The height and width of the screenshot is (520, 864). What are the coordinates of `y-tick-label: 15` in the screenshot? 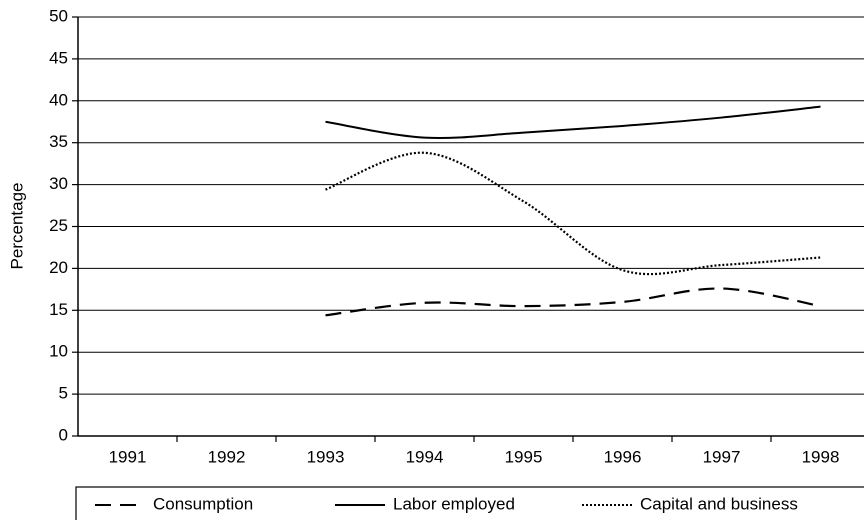 It's located at (58, 309).